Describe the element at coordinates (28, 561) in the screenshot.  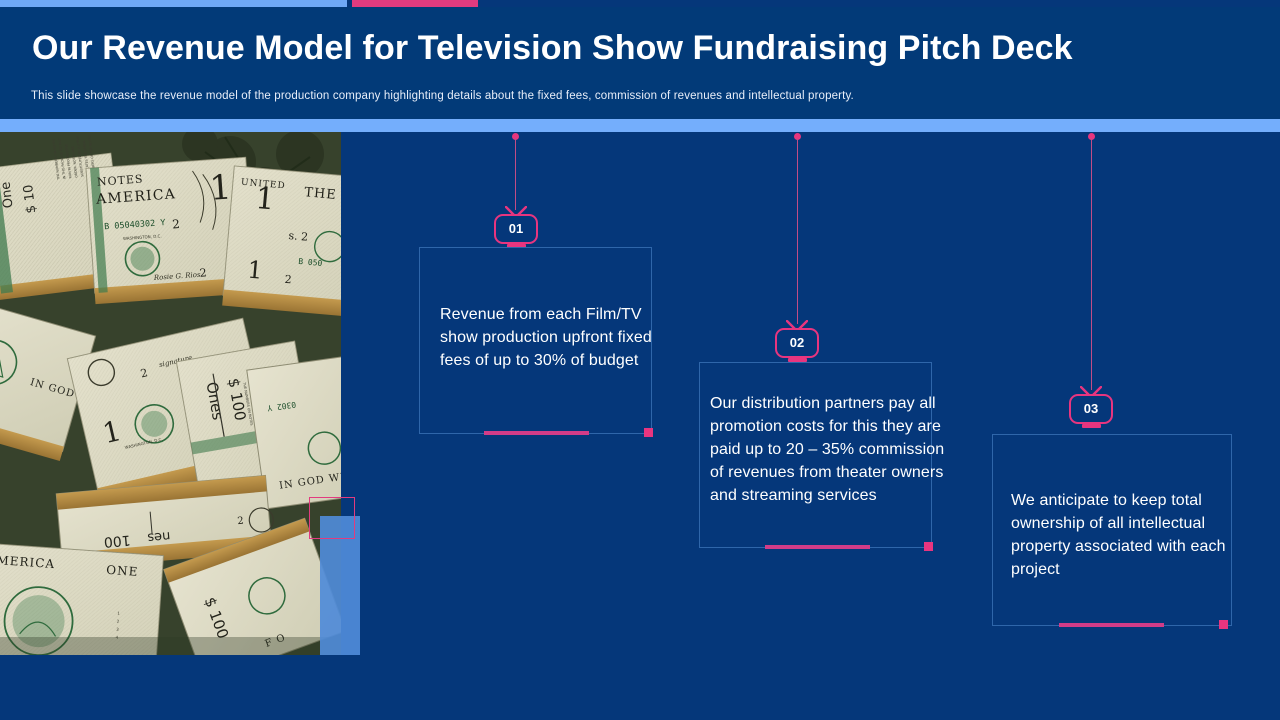
I see `svg-text: F AMERICA` at that location.